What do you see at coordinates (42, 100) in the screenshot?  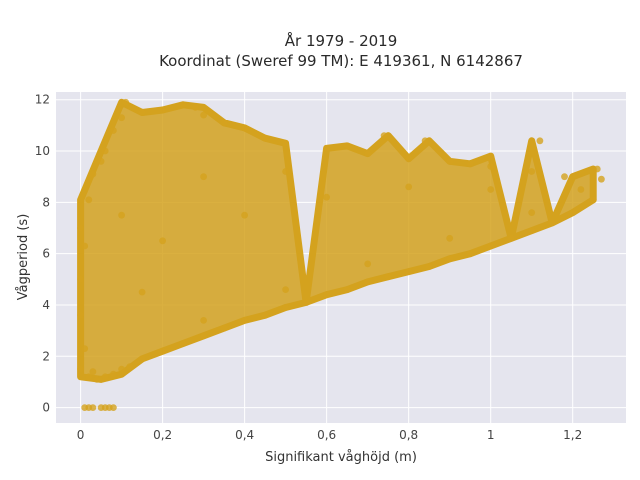 I see `y-tick-label: 12` at bounding box center [42, 100].